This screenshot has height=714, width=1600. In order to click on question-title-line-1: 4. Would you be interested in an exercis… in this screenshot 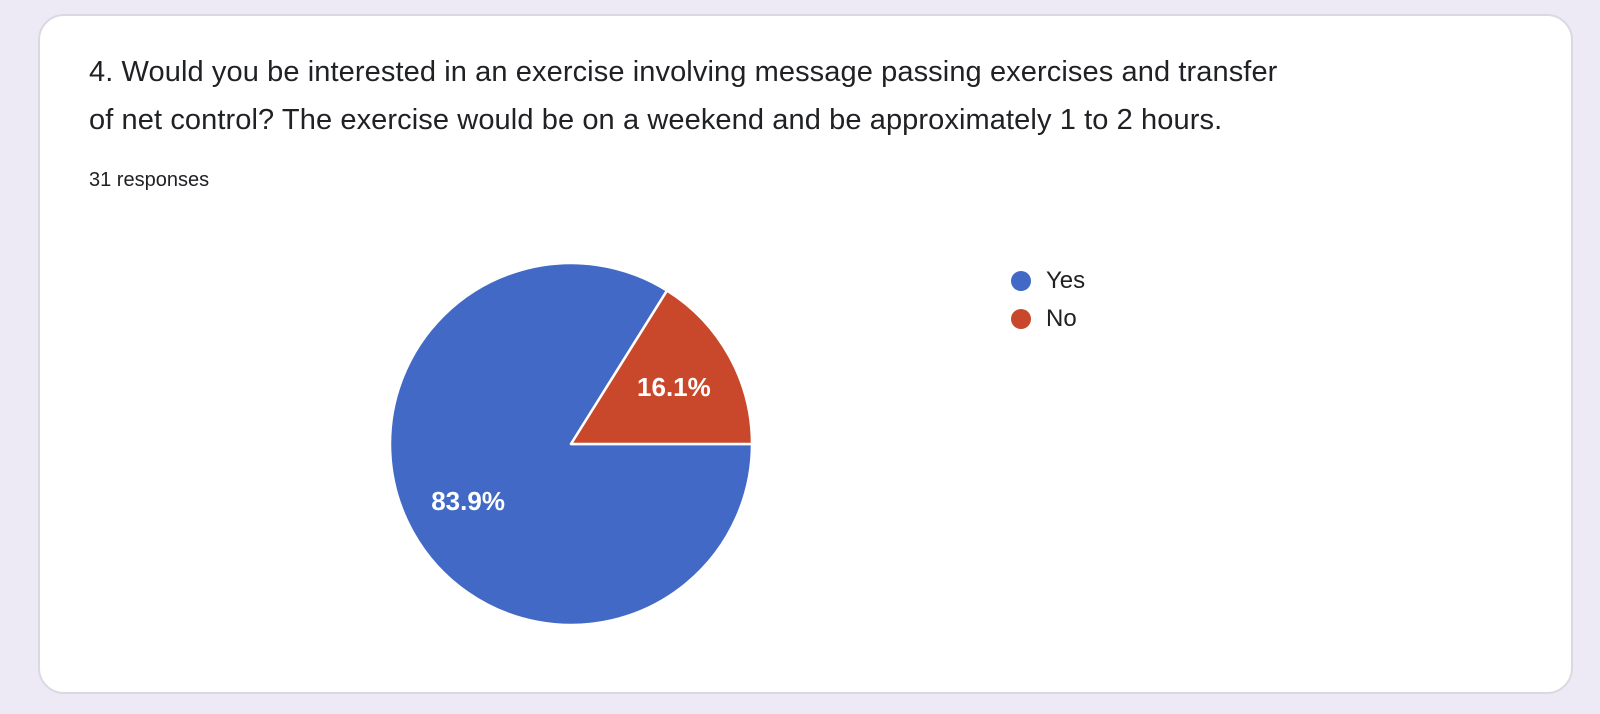, I will do `click(683, 72)`.